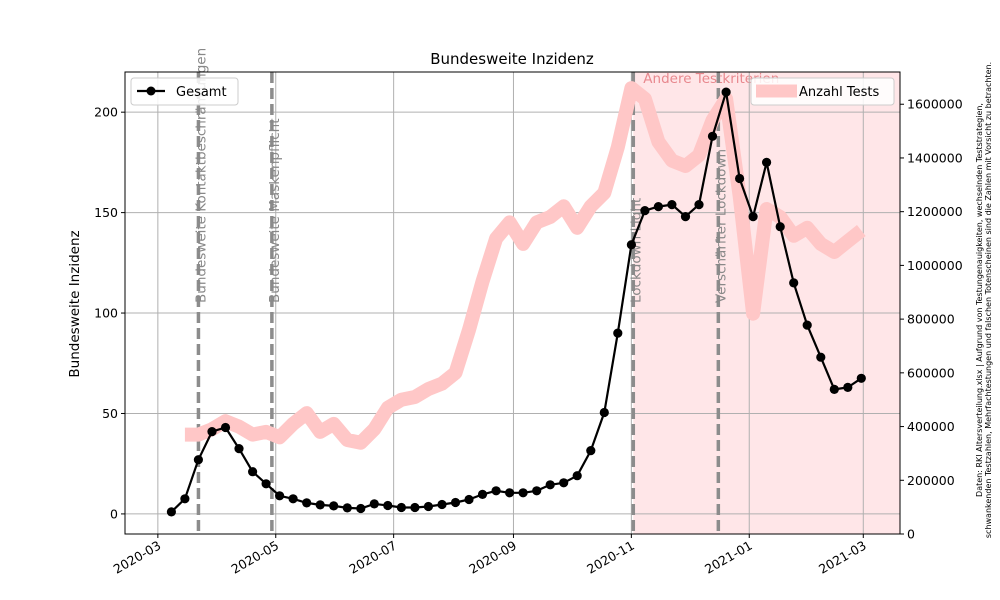 This screenshot has width=1000, height=600. I want to click on y2-tick-label-3: 600000, so click(931, 372).